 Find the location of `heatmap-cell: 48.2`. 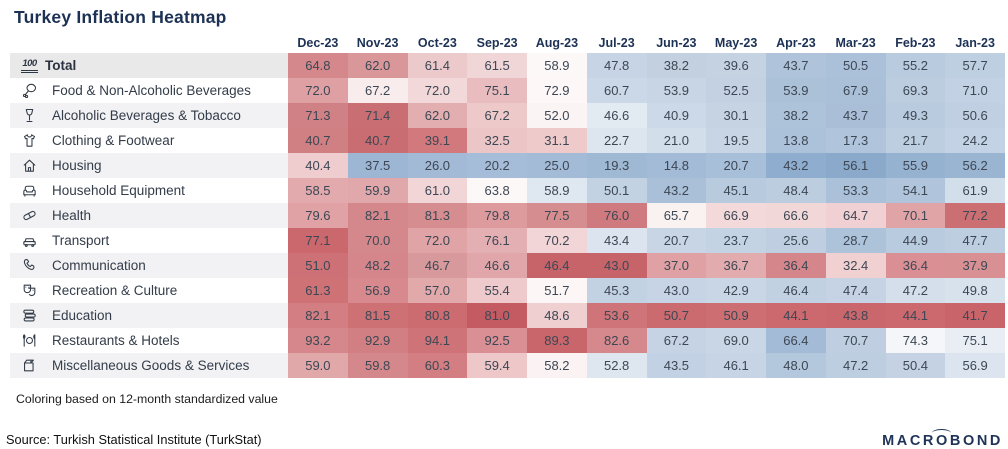

heatmap-cell: 48.2 is located at coordinates (377, 265).